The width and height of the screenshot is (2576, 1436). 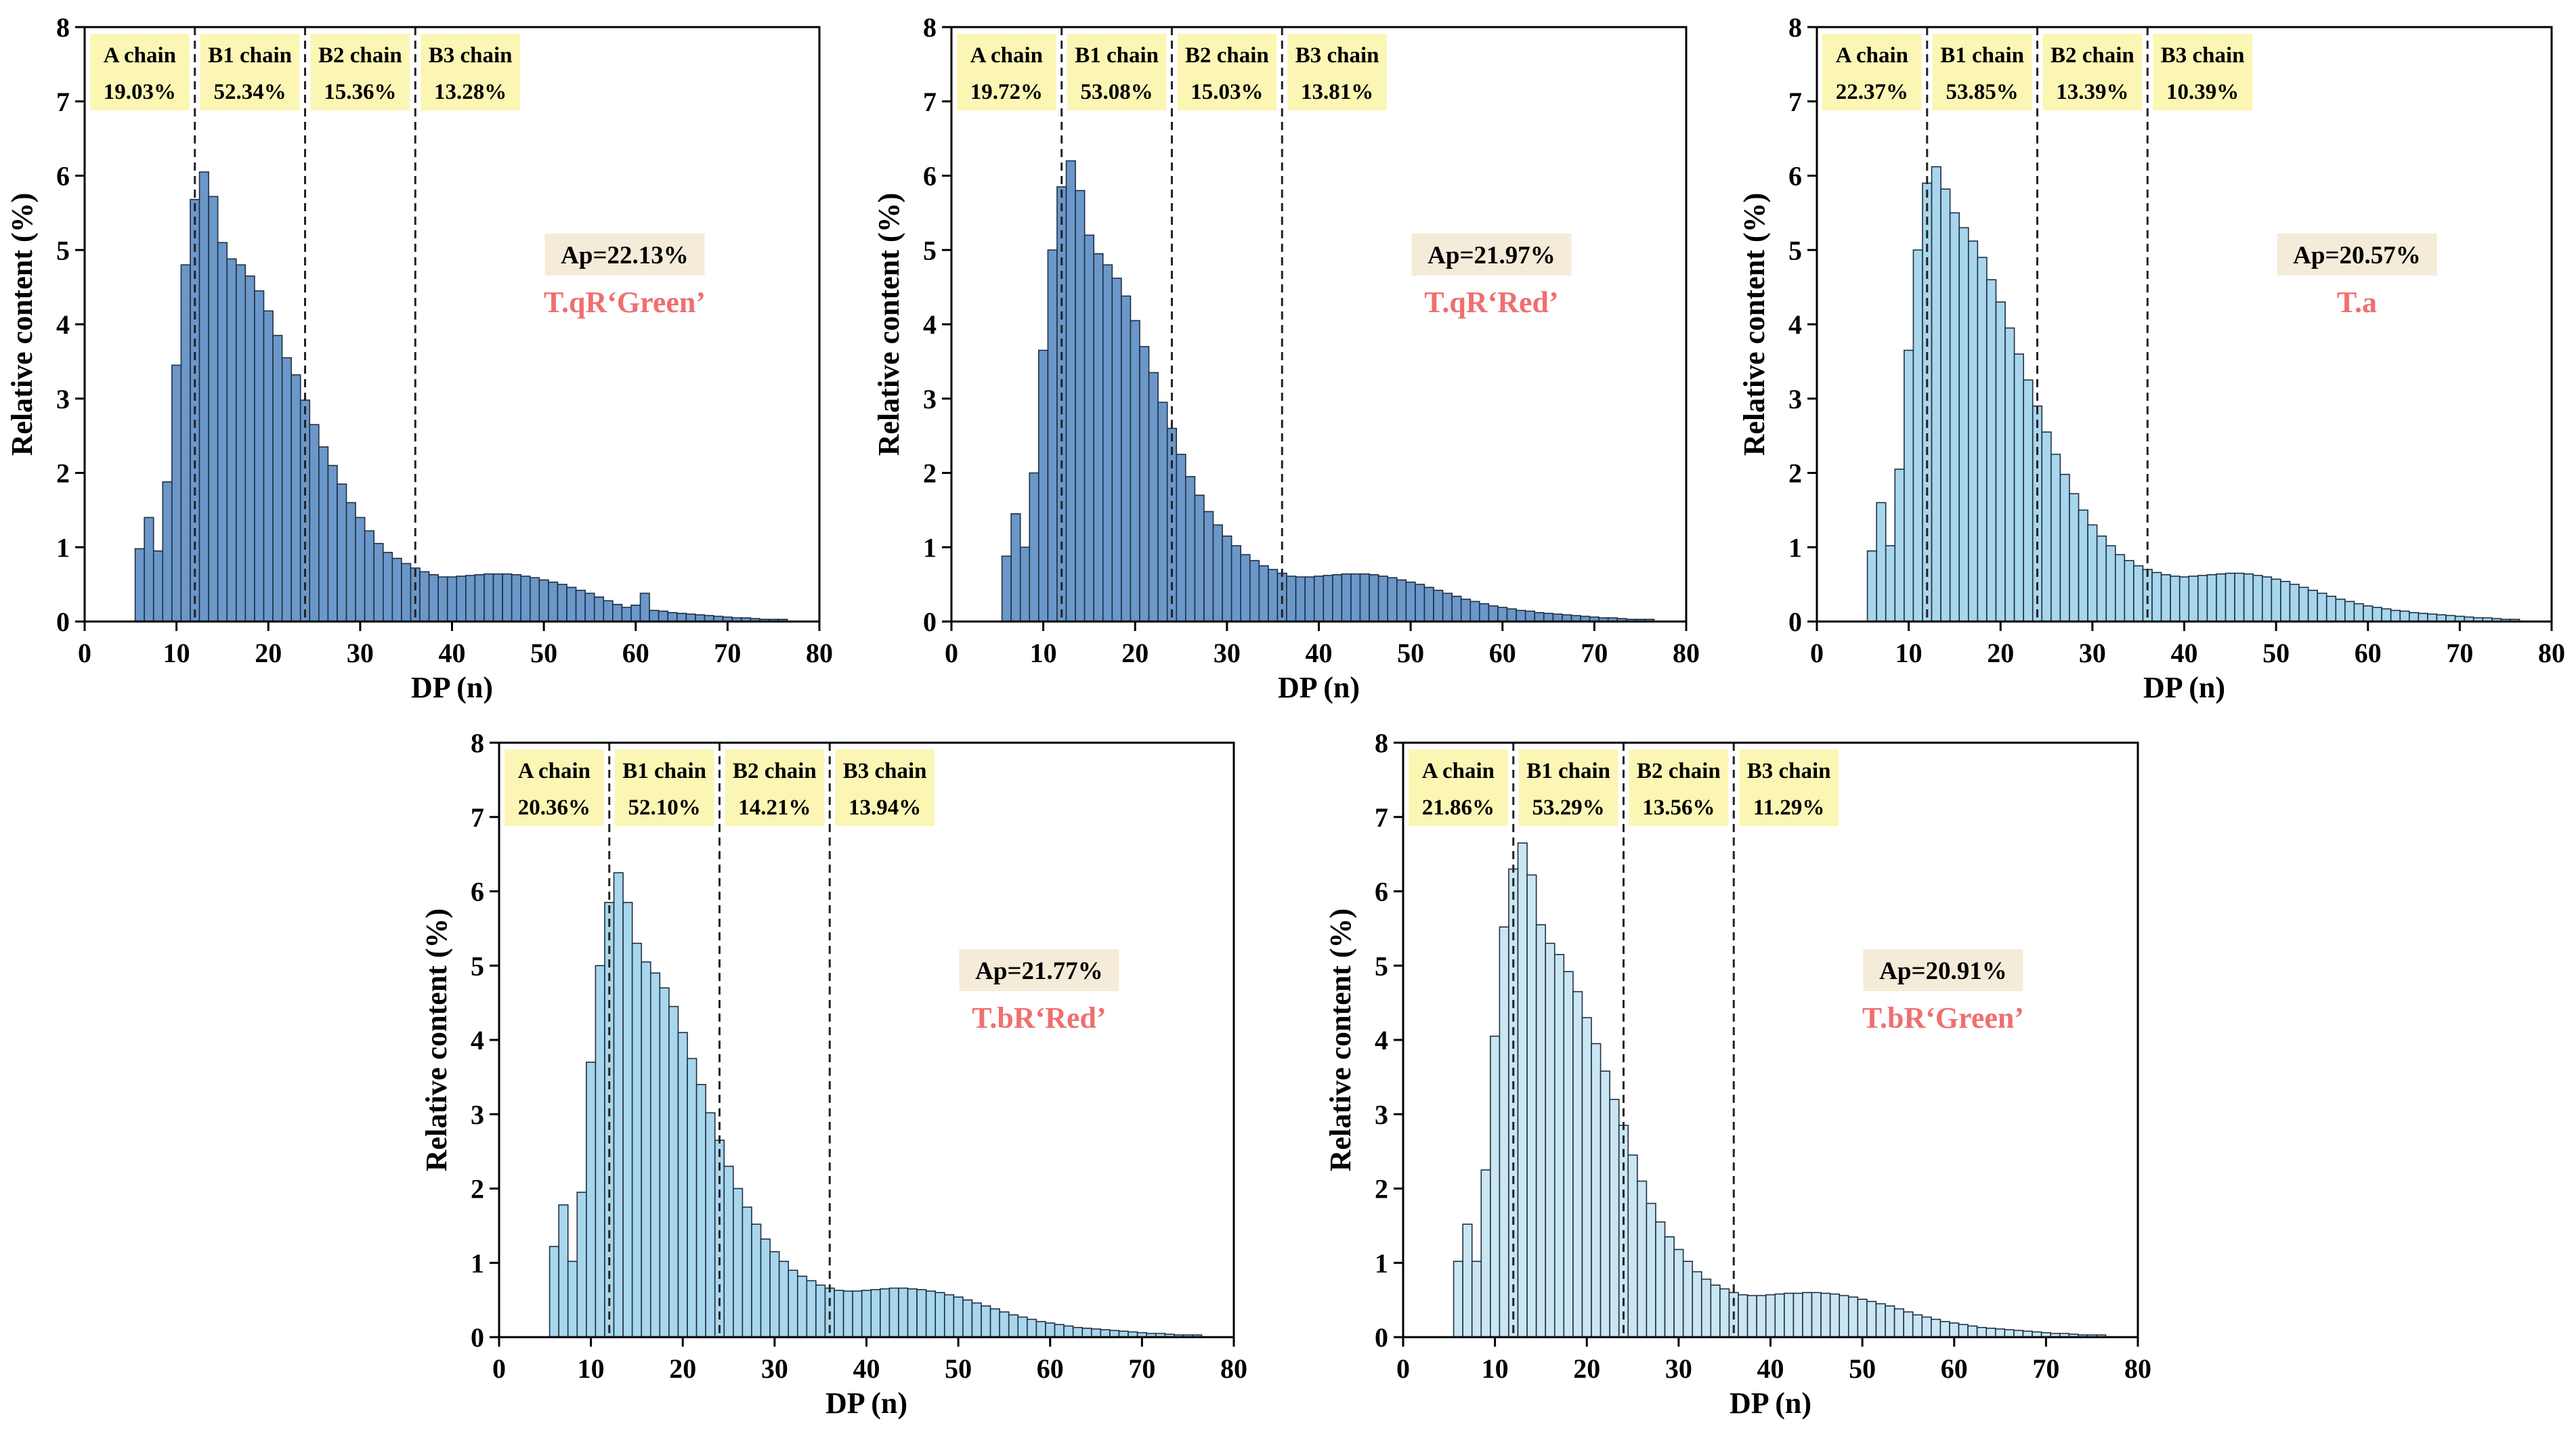 I want to click on amylopectin-annotation: Ap=20.57%, so click(x=2357, y=255).